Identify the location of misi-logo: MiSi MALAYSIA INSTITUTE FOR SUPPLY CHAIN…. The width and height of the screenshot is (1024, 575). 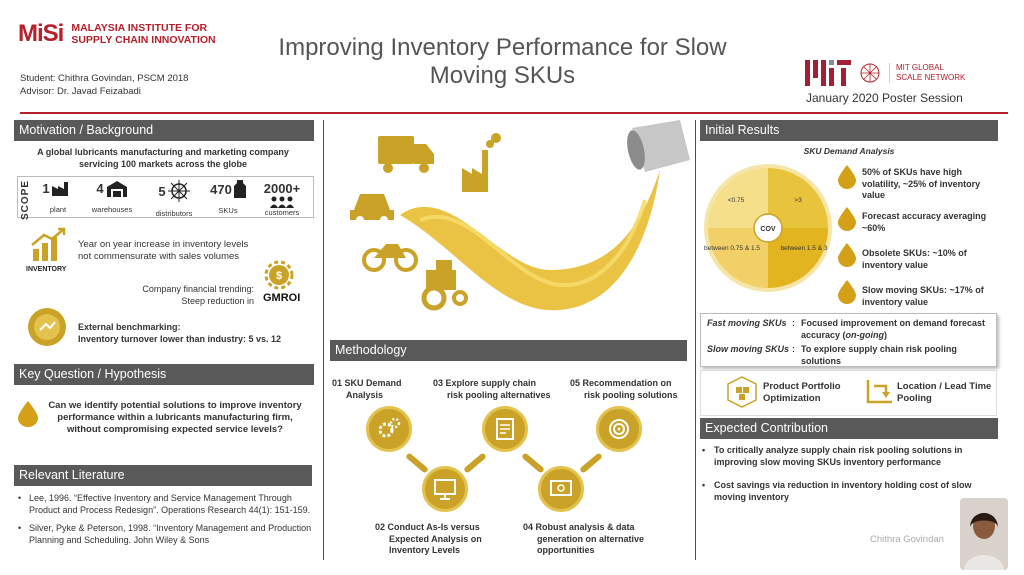
(117, 34).